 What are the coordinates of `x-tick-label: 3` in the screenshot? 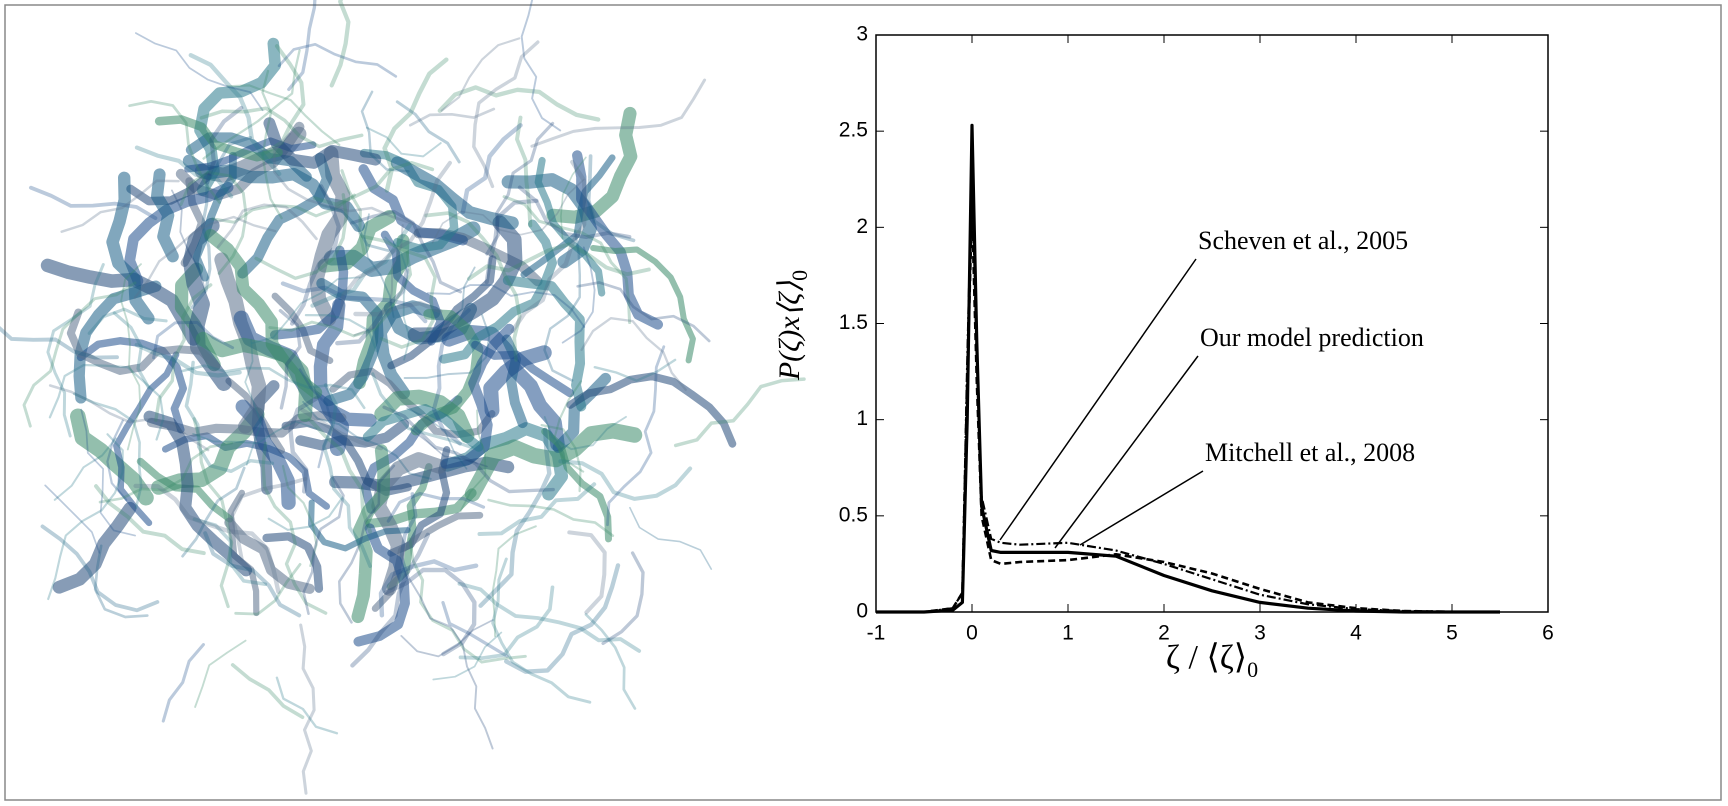 It's located at (1260, 633).